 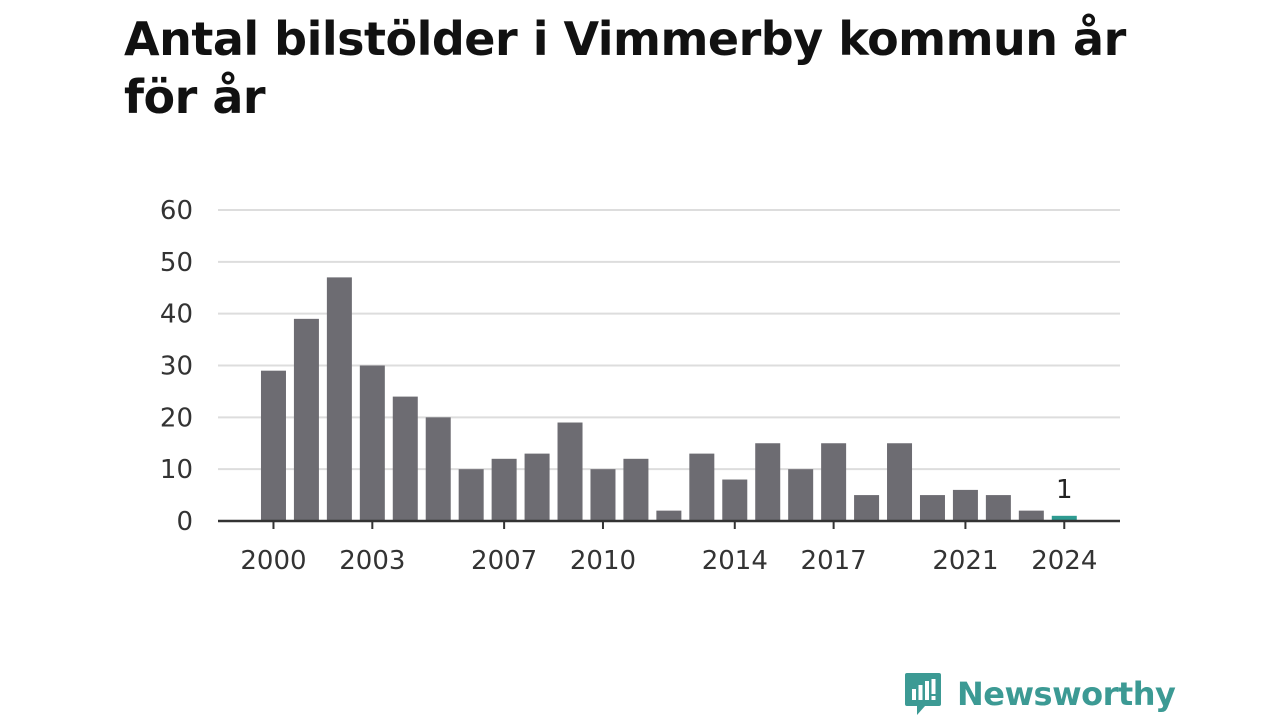 What do you see at coordinates (768, 482) in the screenshot?
I see `bar-2015` at bounding box center [768, 482].